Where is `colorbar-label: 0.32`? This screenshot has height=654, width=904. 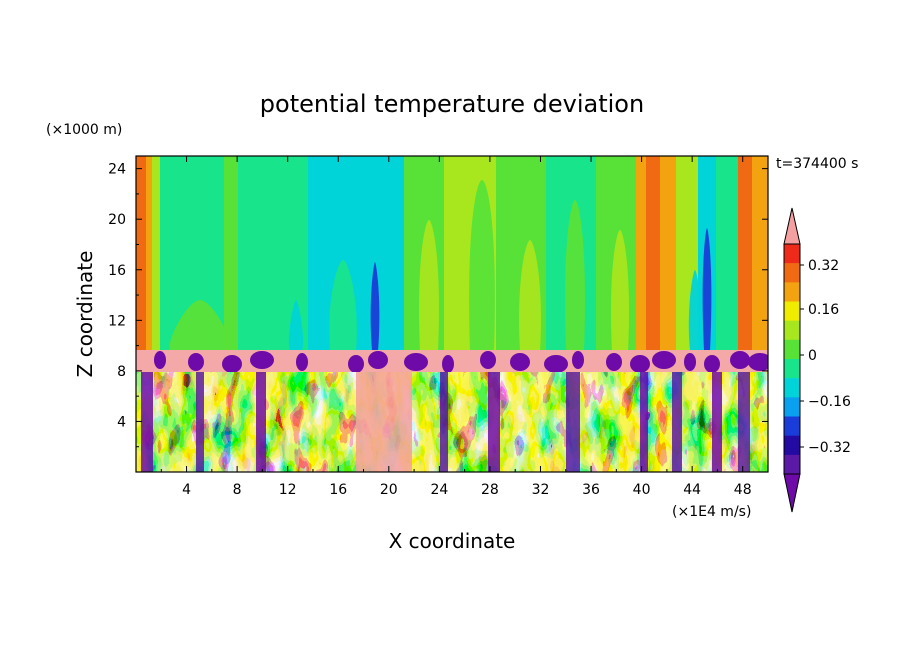
colorbar-label: 0.32 is located at coordinates (823, 266).